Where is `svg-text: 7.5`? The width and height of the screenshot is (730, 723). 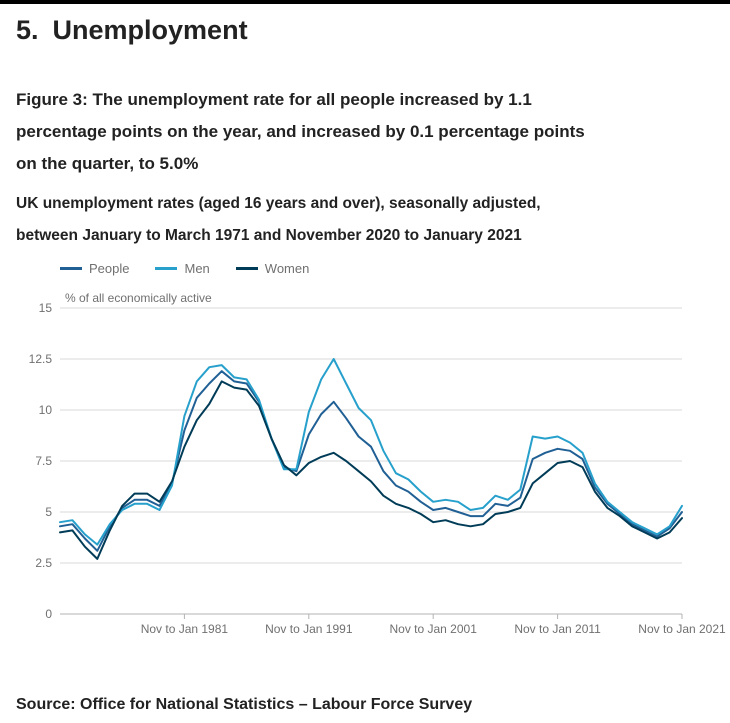 svg-text: 7.5 is located at coordinates (43, 461).